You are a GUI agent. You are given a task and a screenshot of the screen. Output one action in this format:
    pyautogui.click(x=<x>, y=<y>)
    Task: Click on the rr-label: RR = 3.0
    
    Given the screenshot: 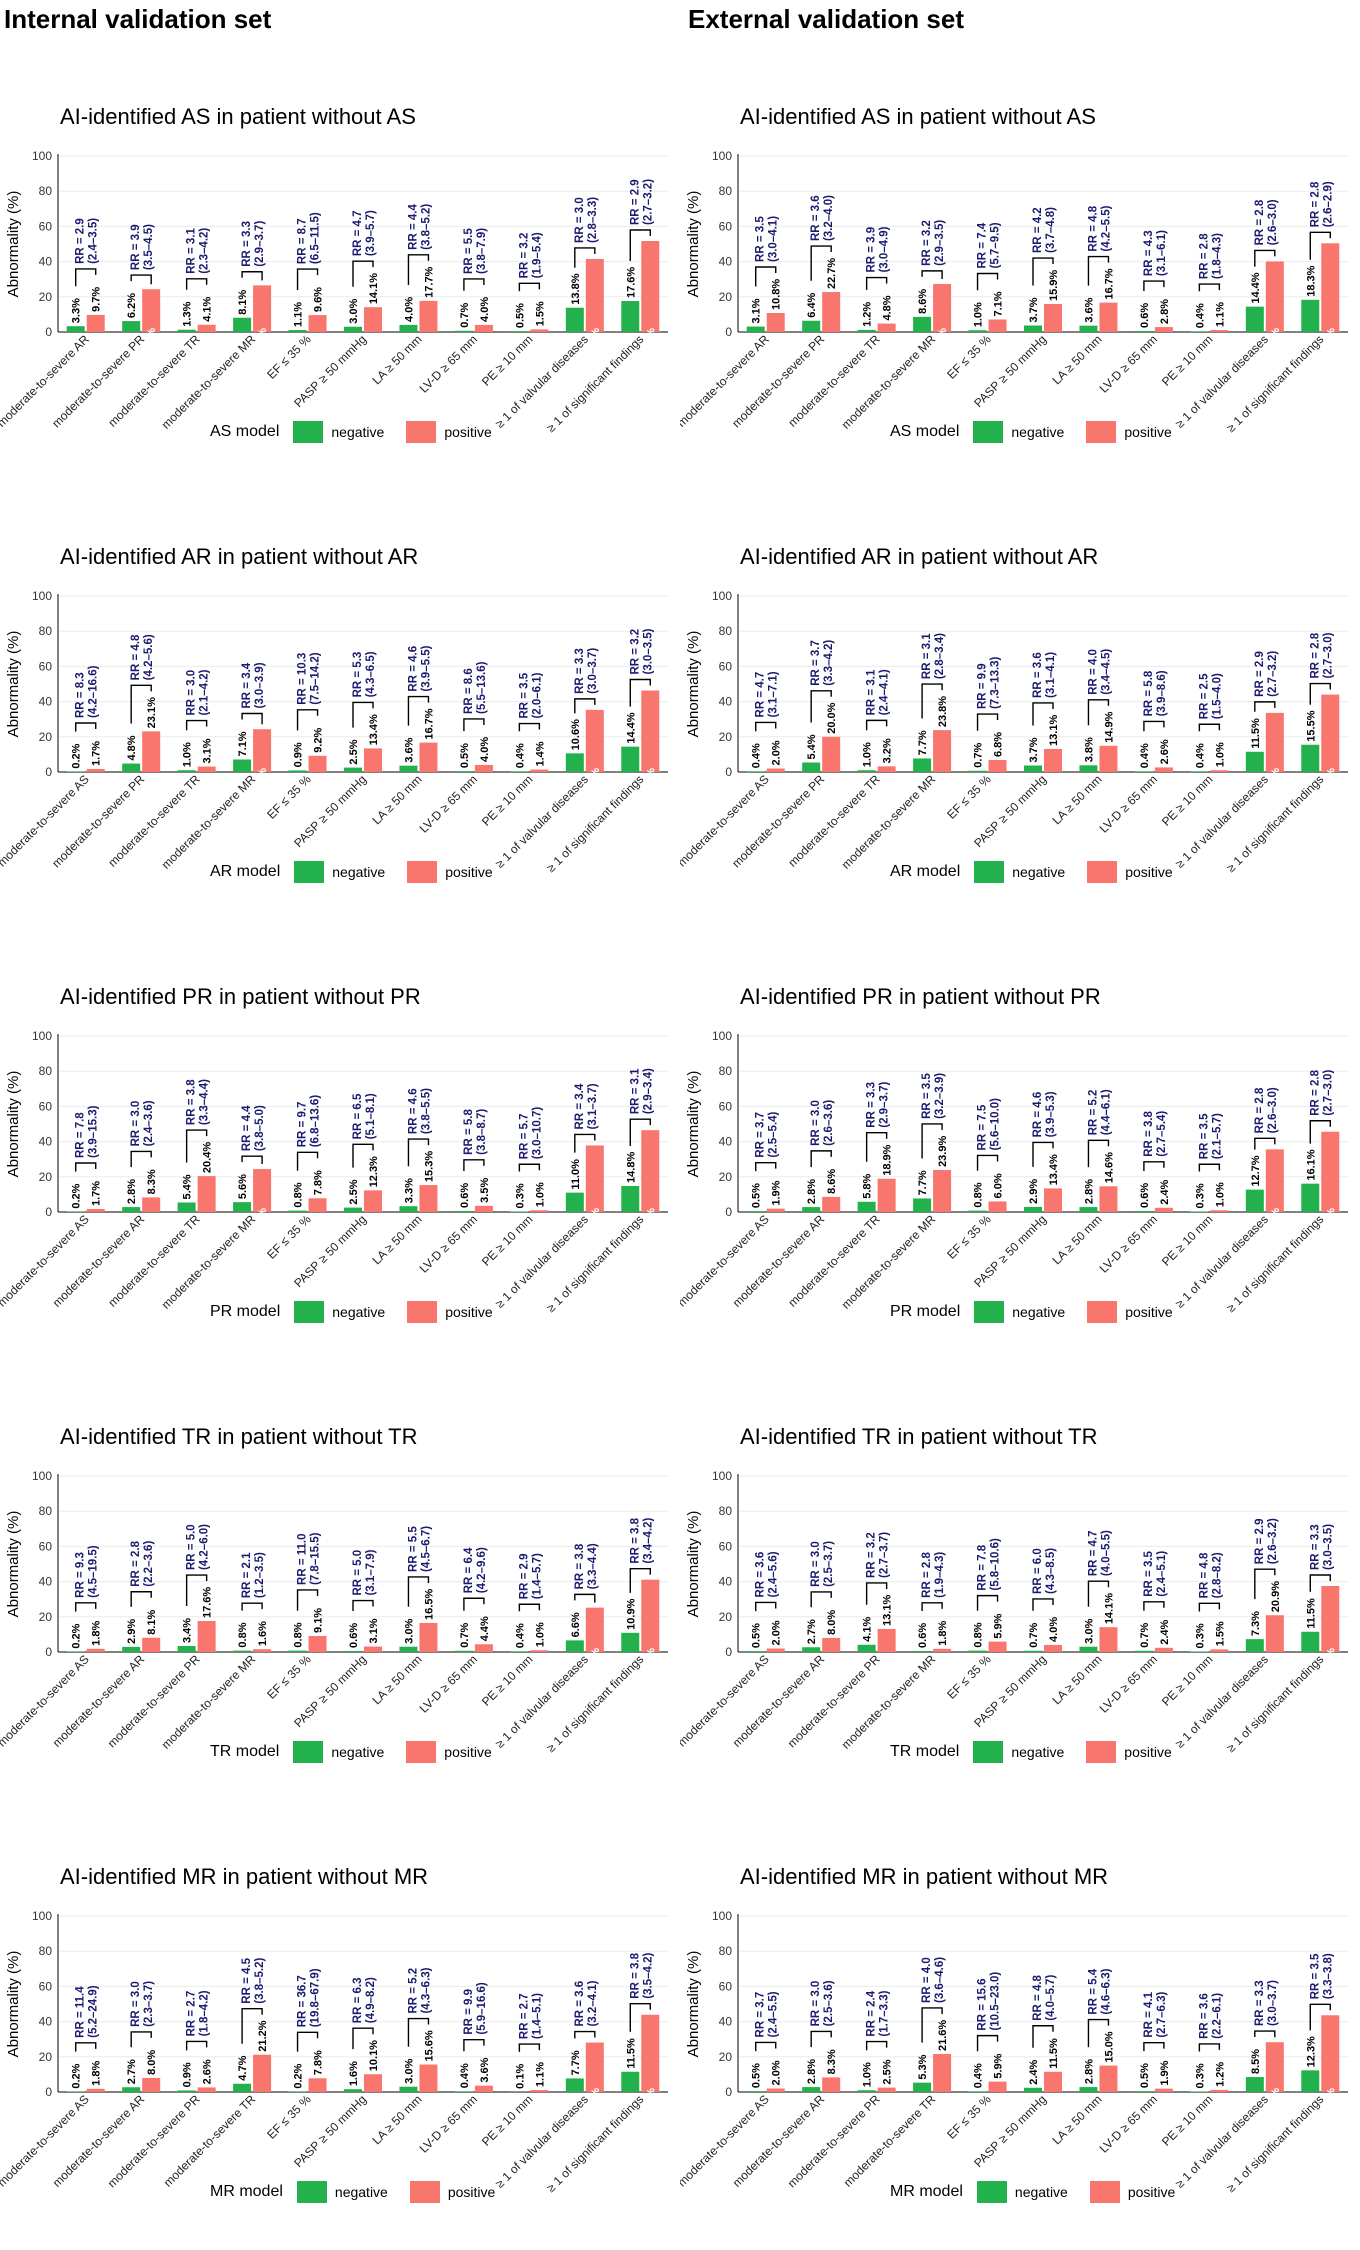 What is the action you would take?
    pyautogui.click(x=580, y=220)
    